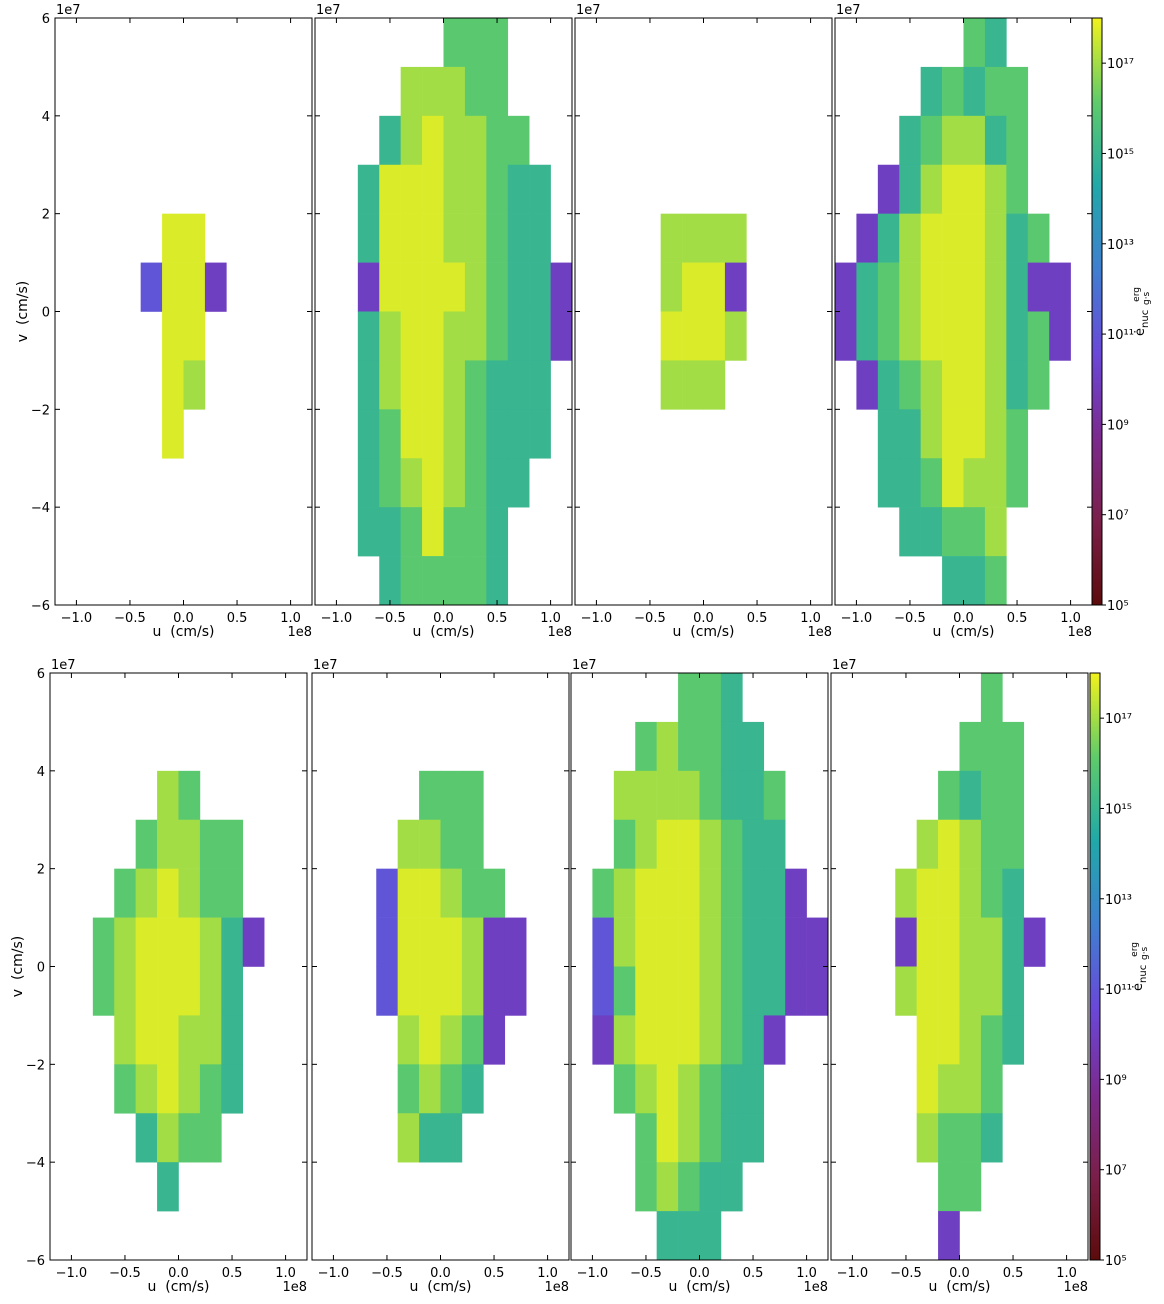  What do you see at coordinates (46, 19) in the screenshot?
I see `y-tick-label: 6` at bounding box center [46, 19].